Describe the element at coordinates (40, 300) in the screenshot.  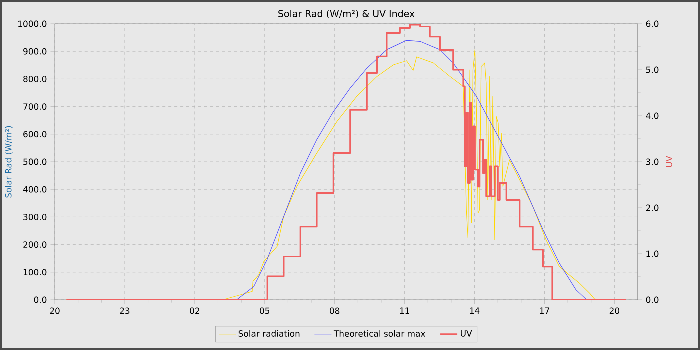
I see `y-tick-label: 0.0` at that location.